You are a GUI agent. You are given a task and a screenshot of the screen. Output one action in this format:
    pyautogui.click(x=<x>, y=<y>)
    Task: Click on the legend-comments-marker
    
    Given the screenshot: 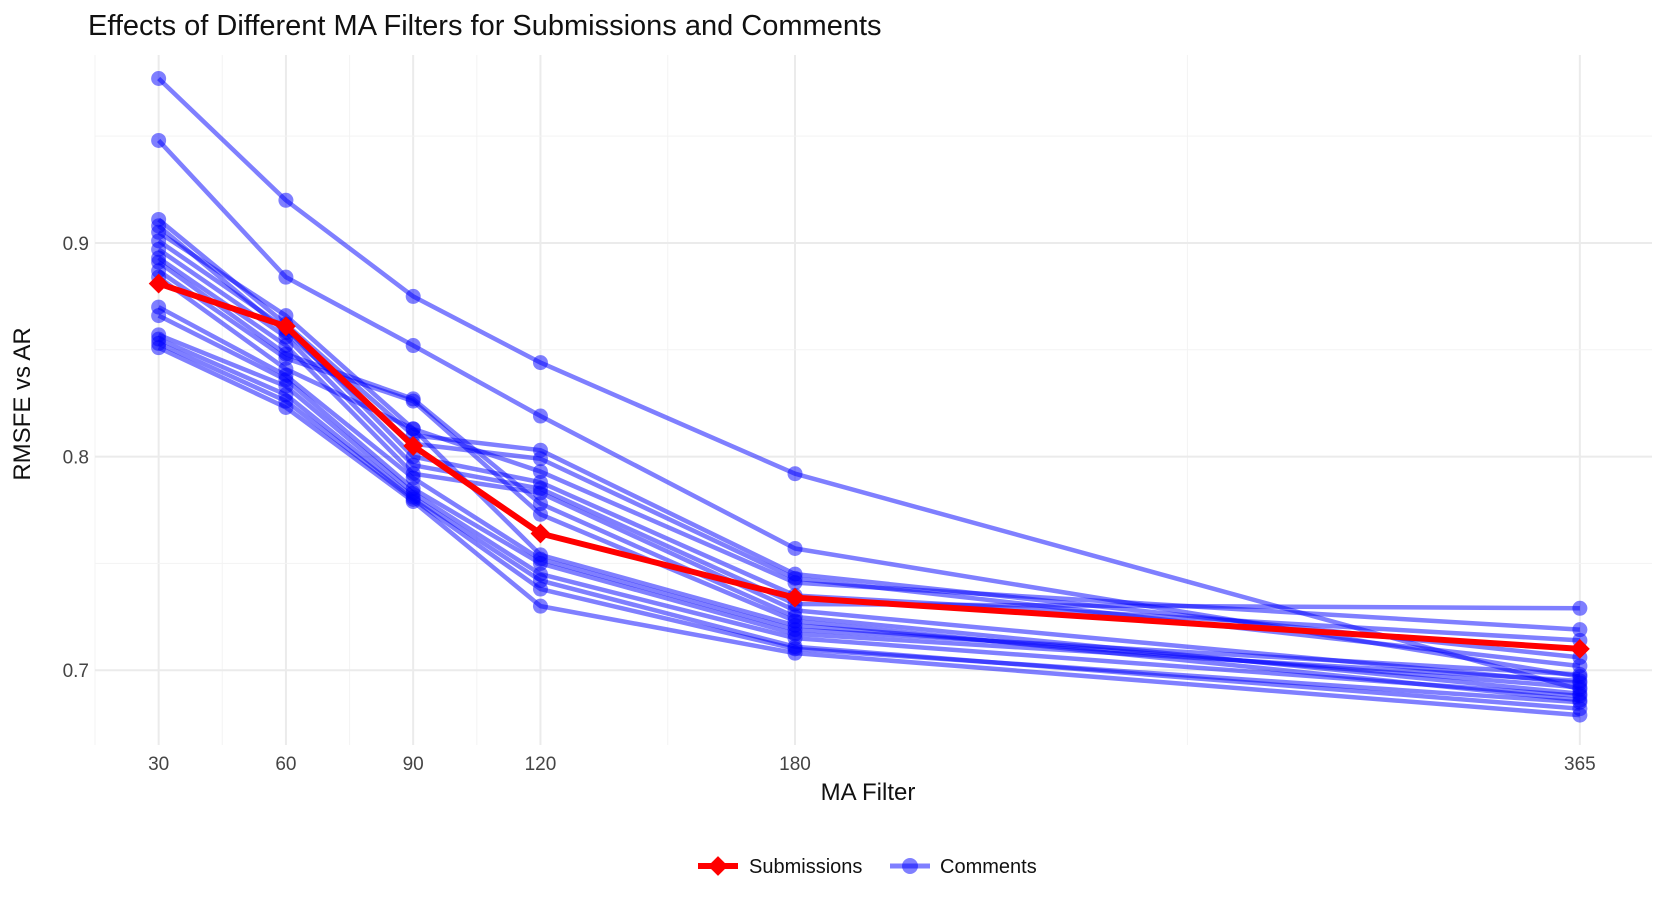 What is the action you would take?
    pyautogui.click(x=910, y=866)
    